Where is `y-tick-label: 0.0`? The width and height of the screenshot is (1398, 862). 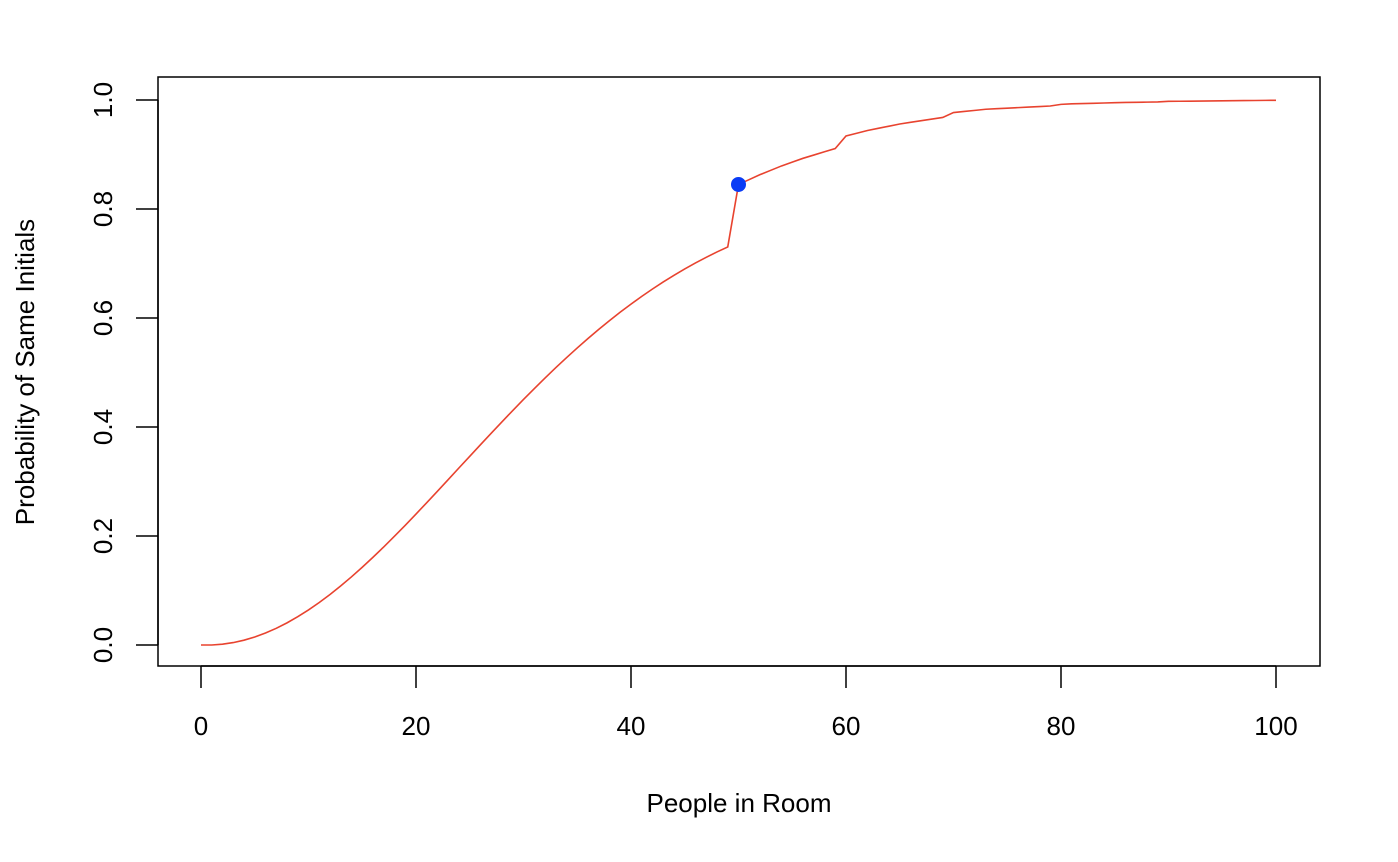 y-tick-label: 0.0 is located at coordinates (103, 645).